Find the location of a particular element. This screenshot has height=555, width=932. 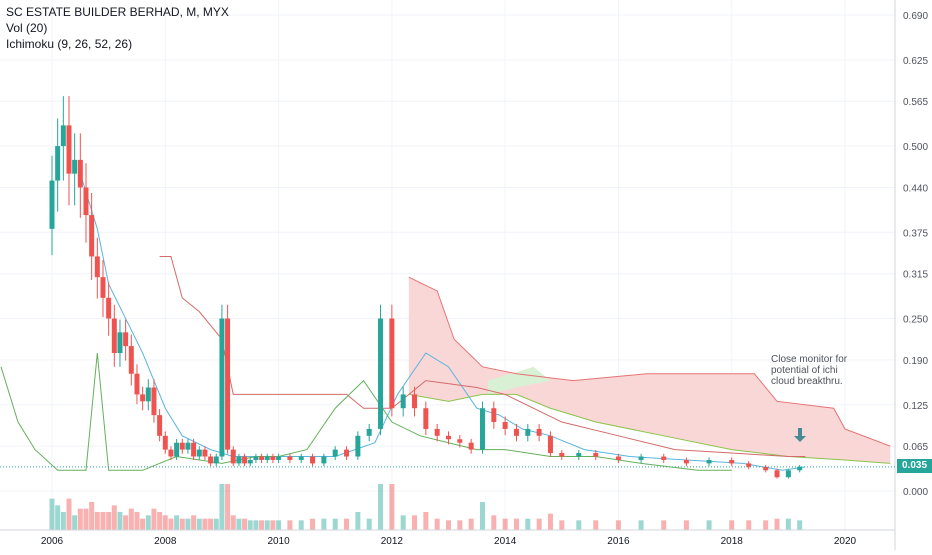

ichimoku-indicator-label: Ichimoku (9, 26, 52, 26) is located at coordinates (69, 44).